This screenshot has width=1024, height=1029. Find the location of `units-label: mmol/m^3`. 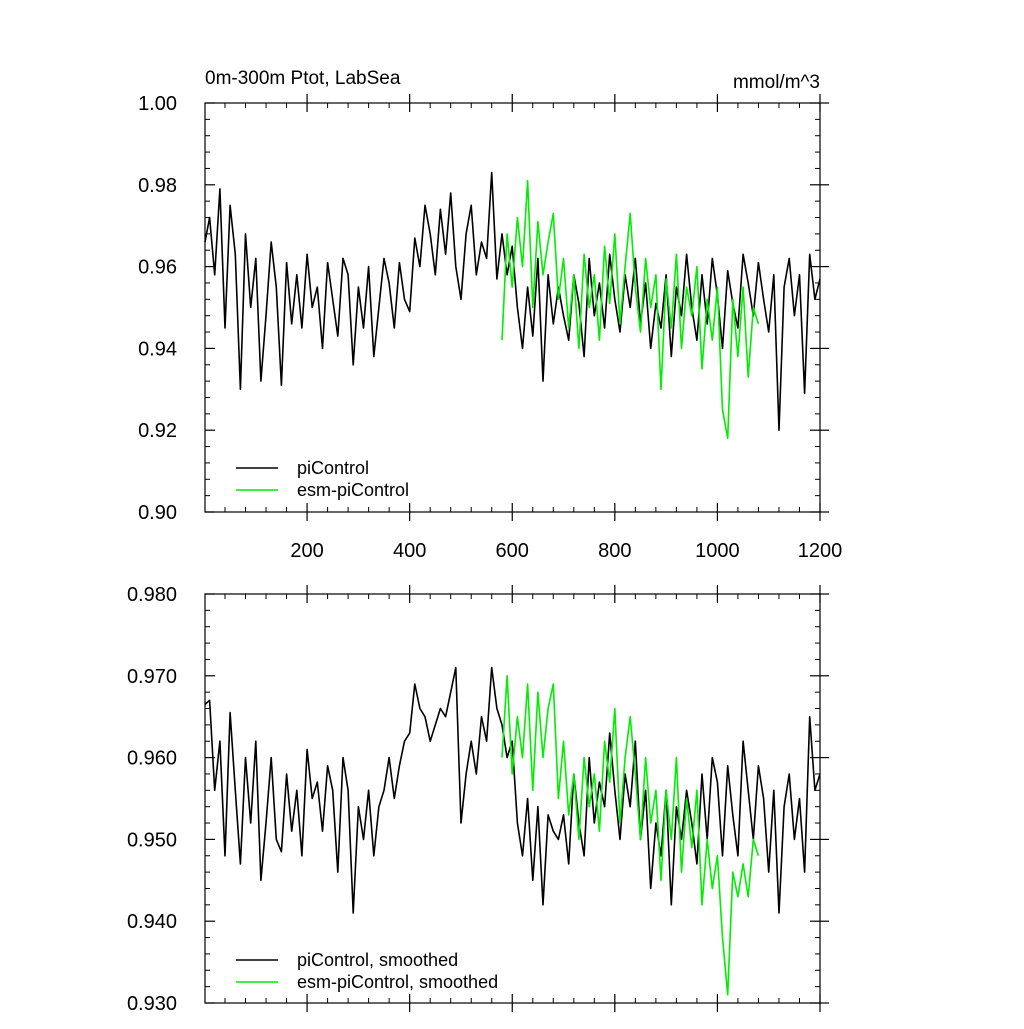

units-label: mmol/m^3 is located at coordinates (776, 82).